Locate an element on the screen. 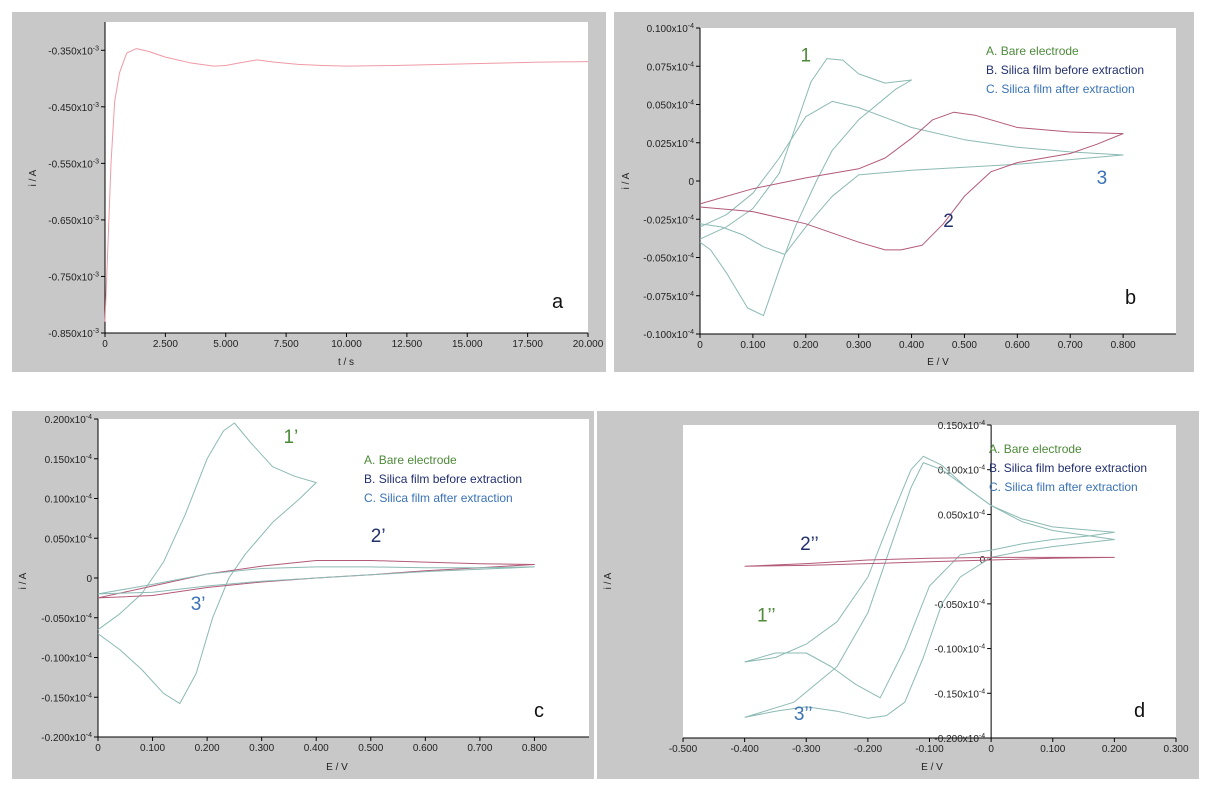  x-tick-label-c-7: 0.700 is located at coordinates (479, 748).